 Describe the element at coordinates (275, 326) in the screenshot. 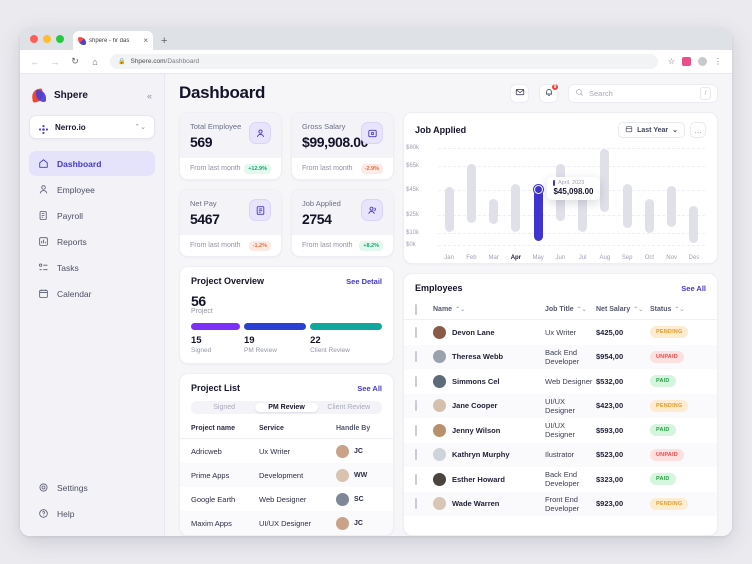

I see `progress-segment-pm-review` at that location.